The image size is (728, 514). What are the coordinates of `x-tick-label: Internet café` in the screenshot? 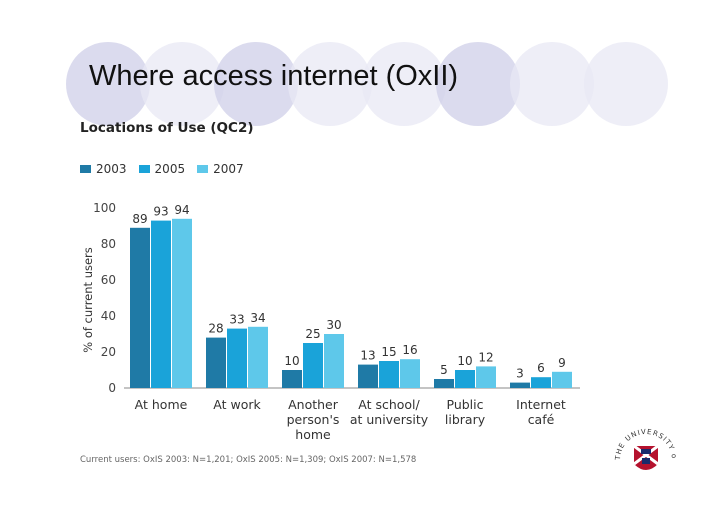 It's located at (541, 412).